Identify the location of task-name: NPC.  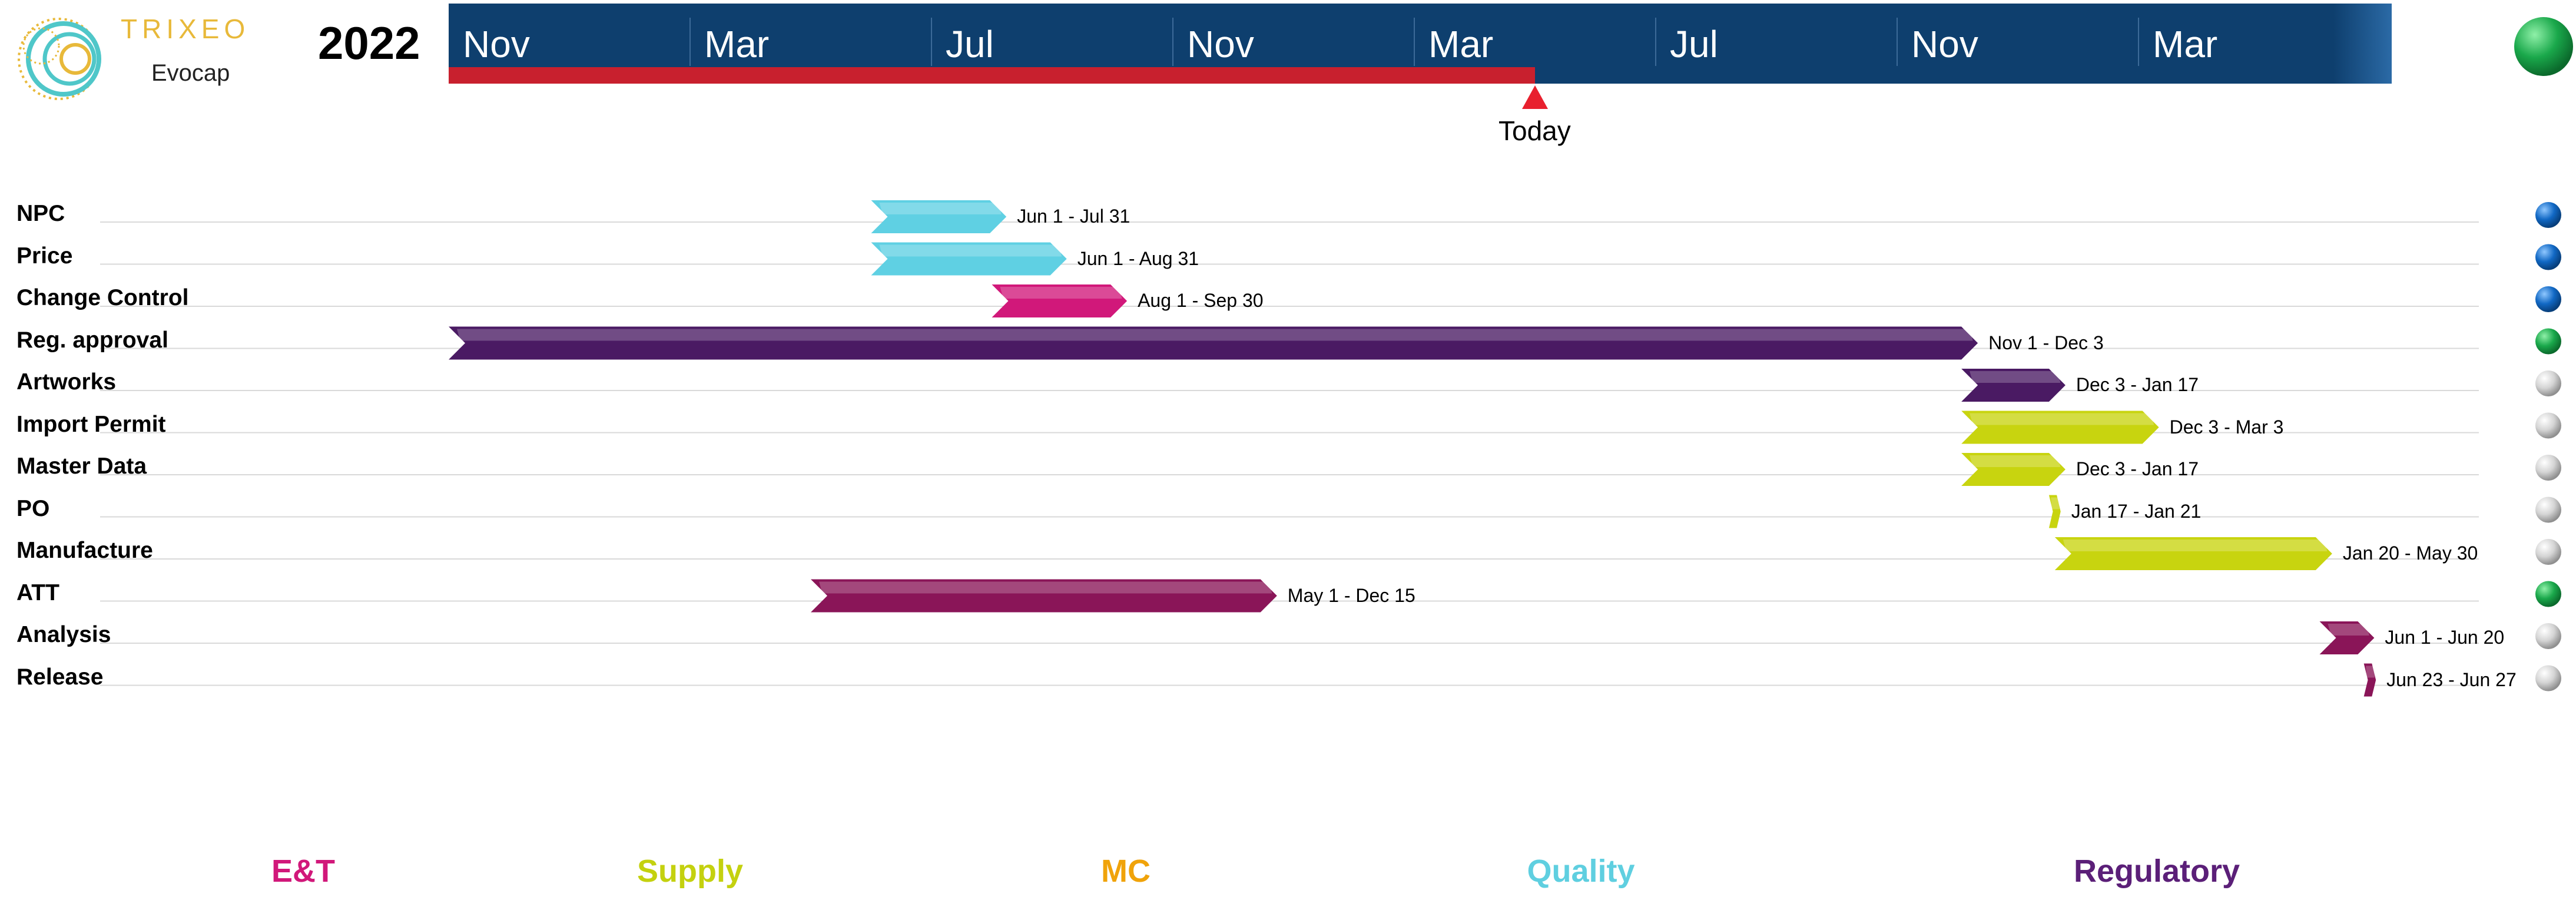
(40, 213).